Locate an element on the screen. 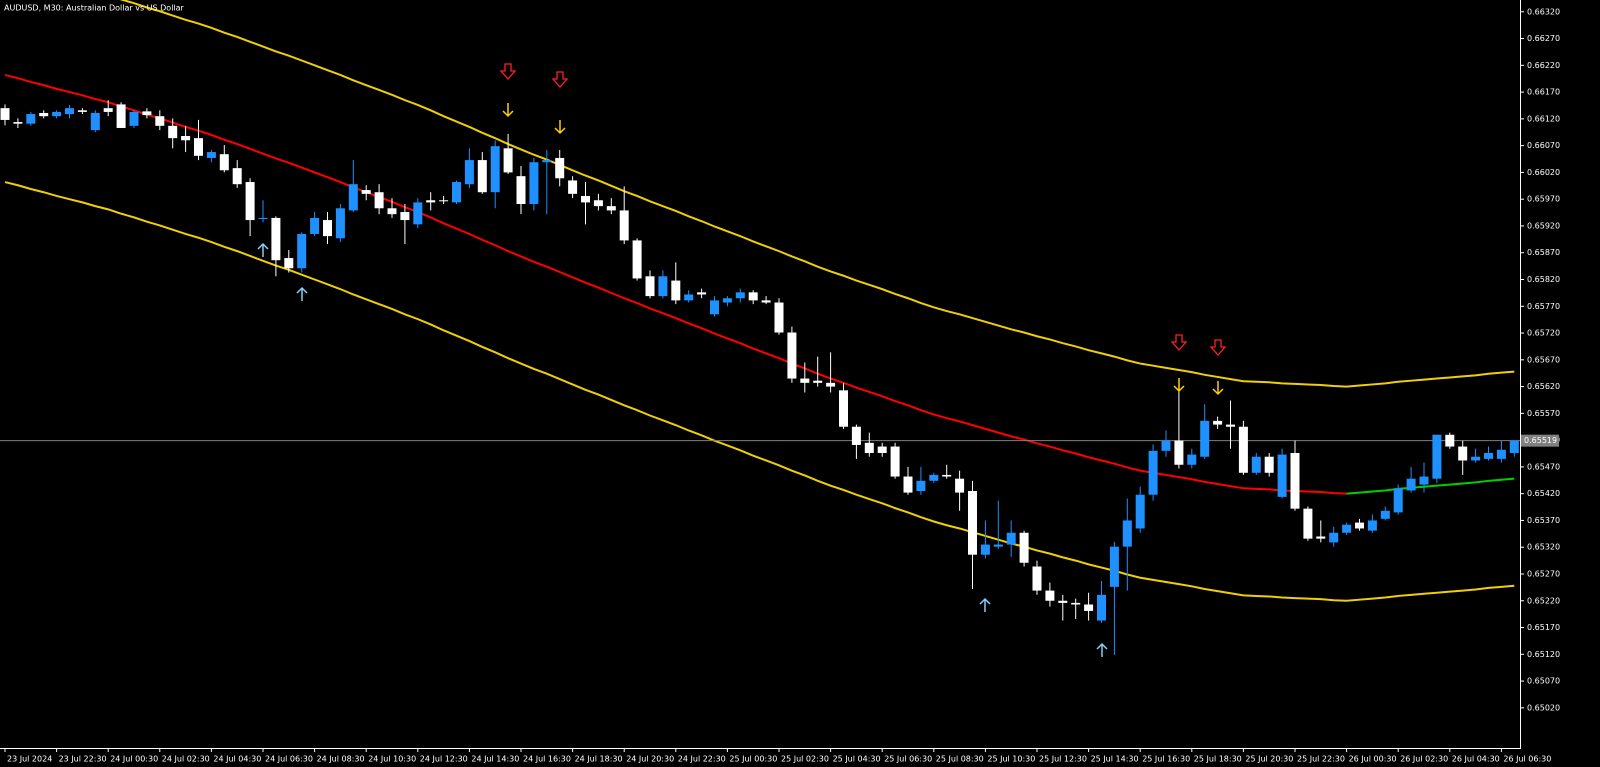  y-tick-label: 0.65370 is located at coordinates (1543, 520).